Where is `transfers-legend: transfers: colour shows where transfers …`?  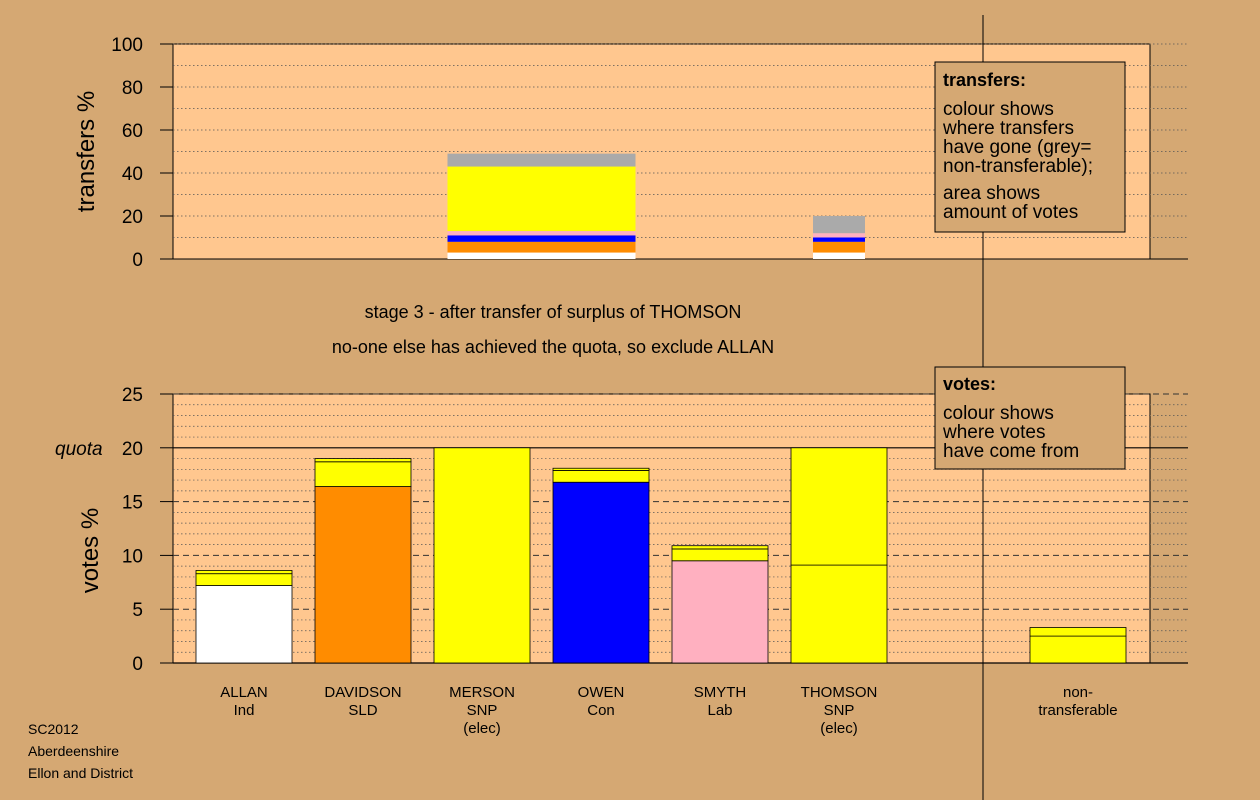 transfers-legend: transfers: colour shows where transfers … is located at coordinates (1030, 147).